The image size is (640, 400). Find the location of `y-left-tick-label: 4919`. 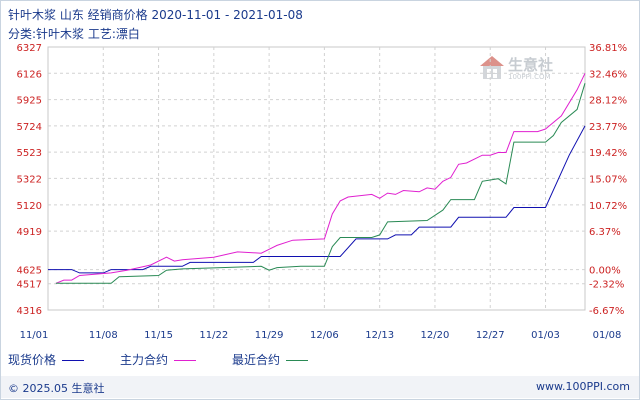

y-left-tick-label: 4919 is located at coordinates (29, 232).